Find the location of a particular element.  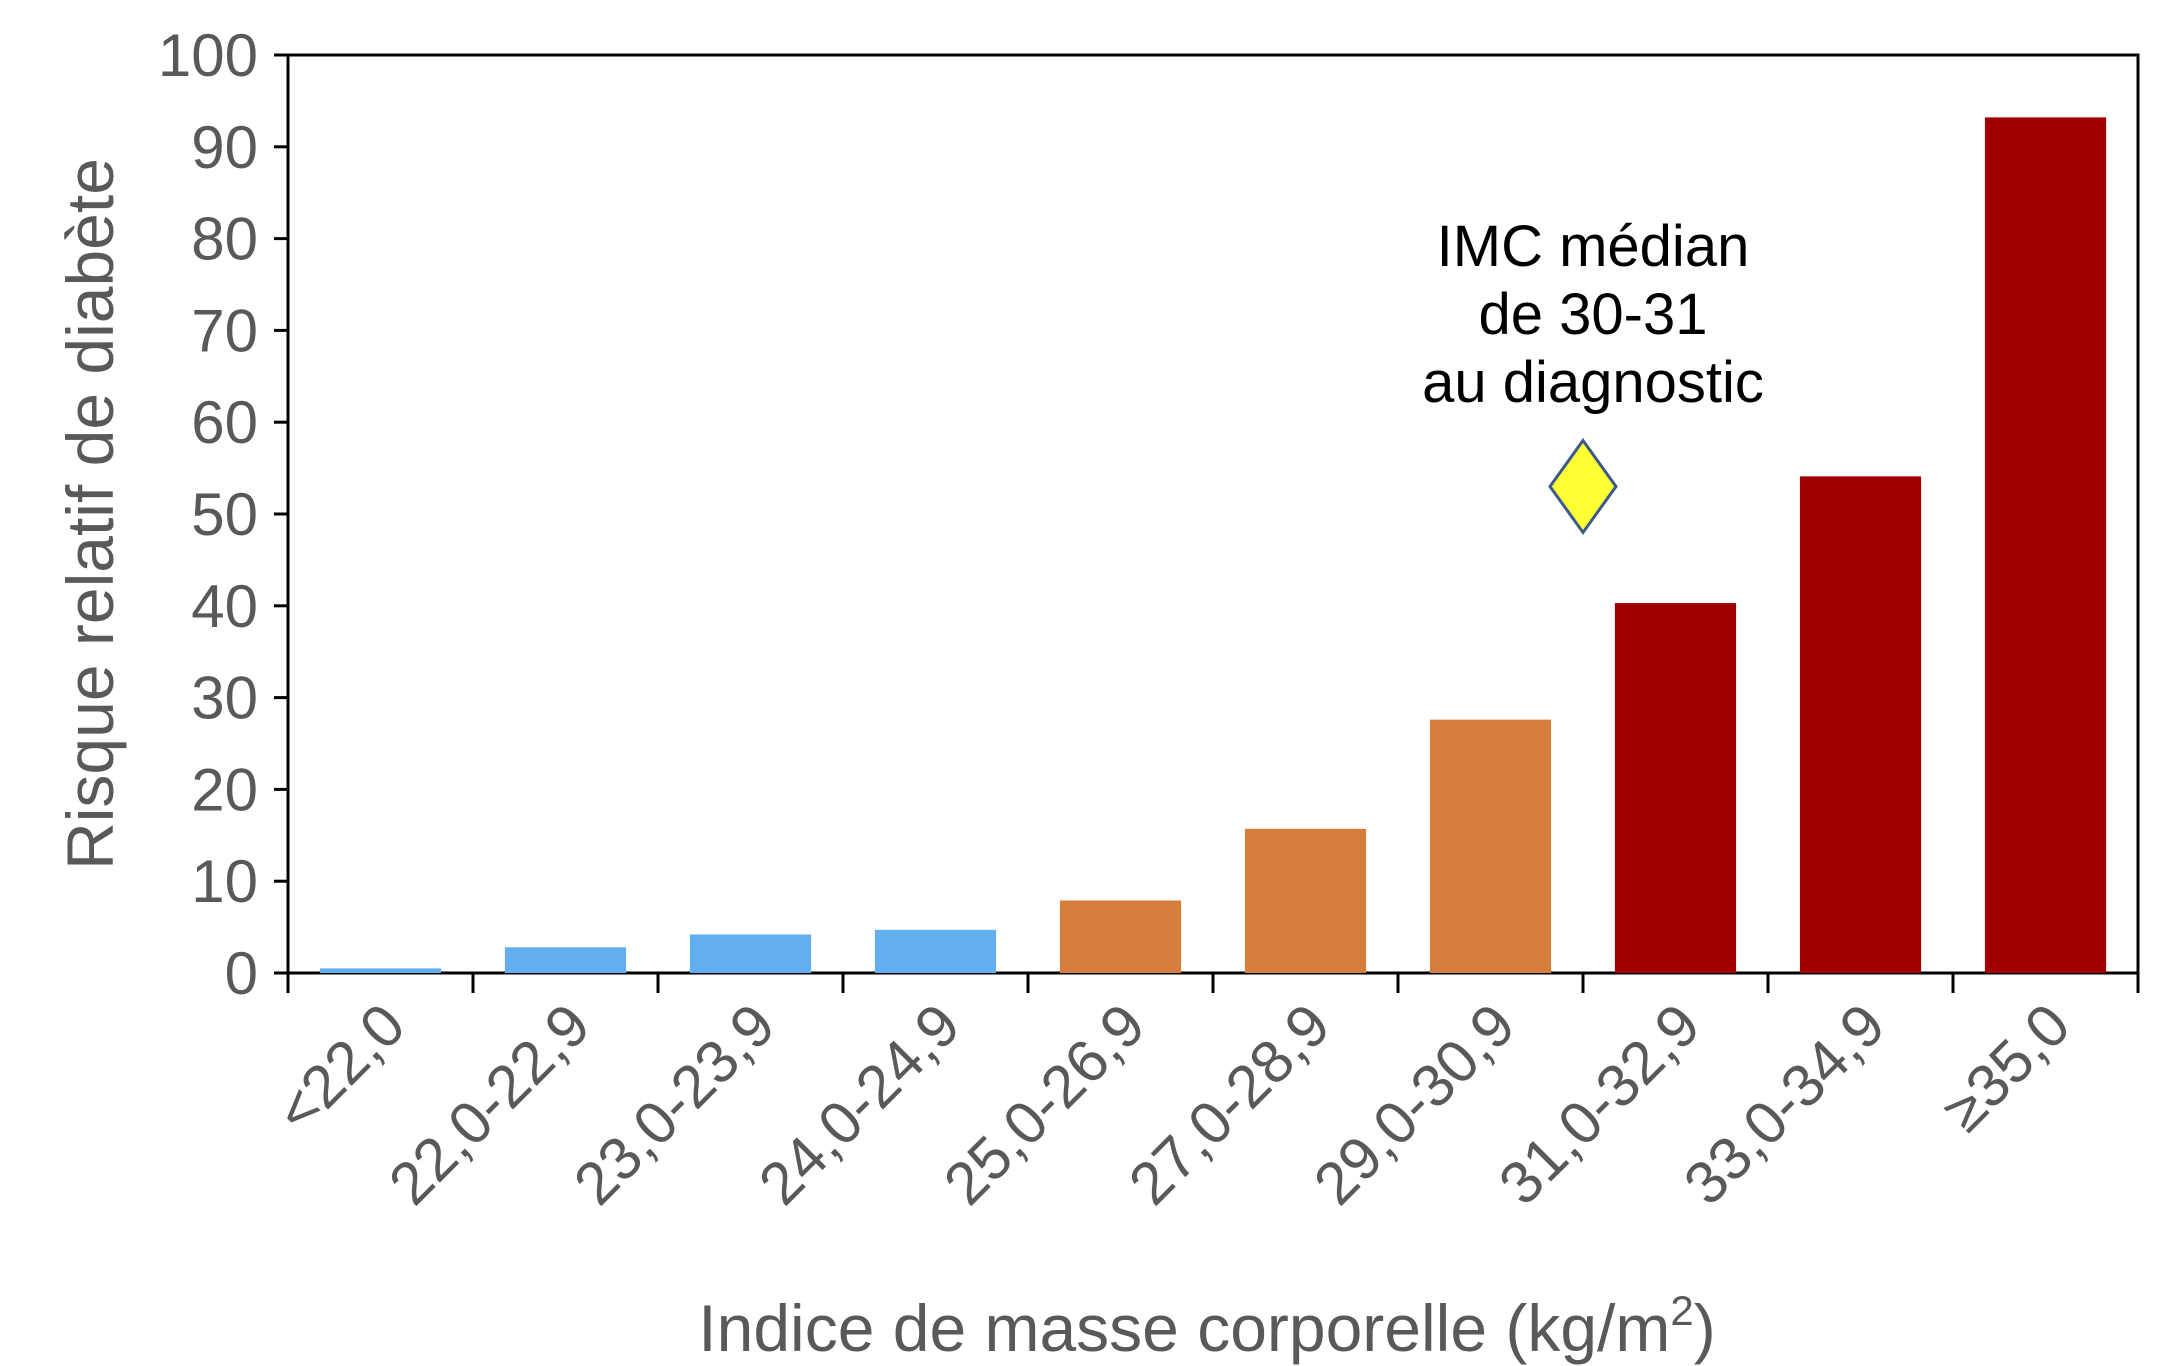

y-tick-label: 60 is located at coordinates (224, 422).